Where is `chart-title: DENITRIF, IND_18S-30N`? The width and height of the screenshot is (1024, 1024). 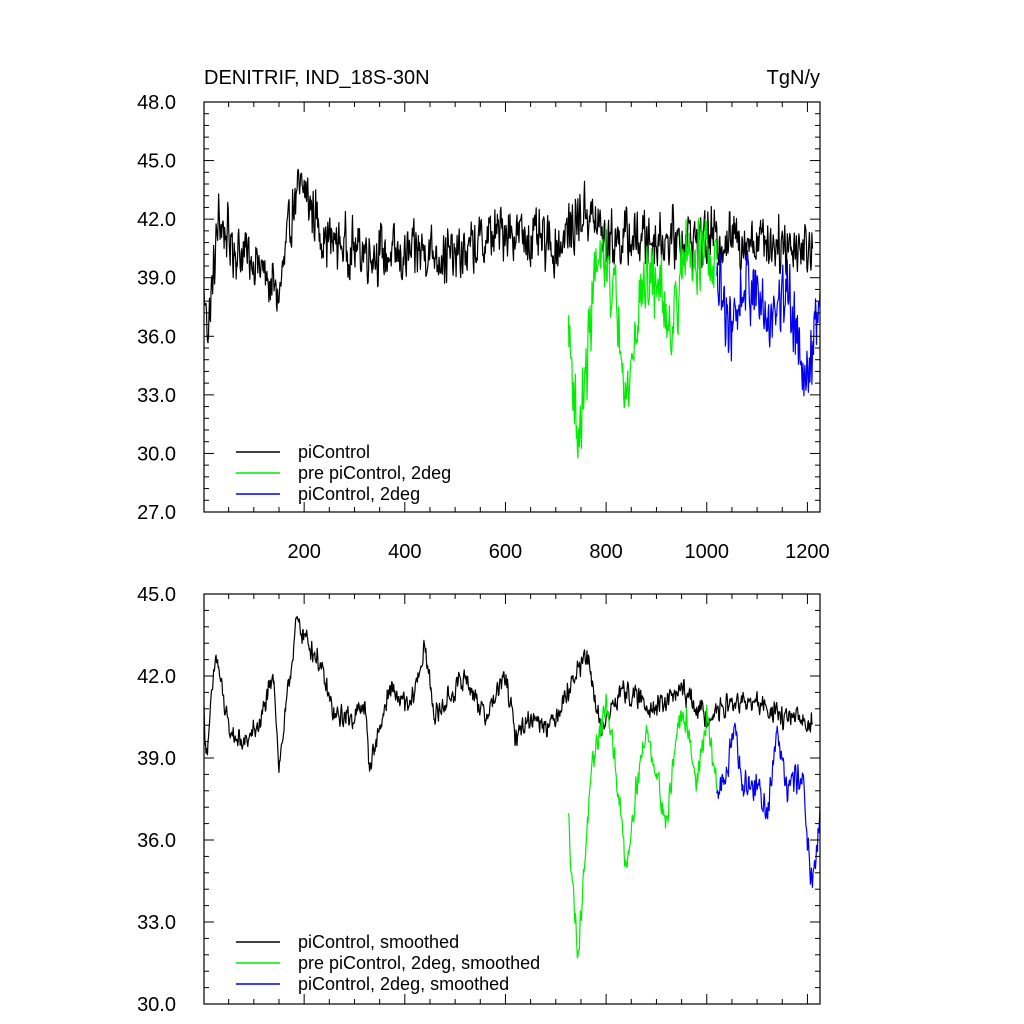
chart-title: DENITRIF, IND_18S-30N is located at coordinates (317, 78).